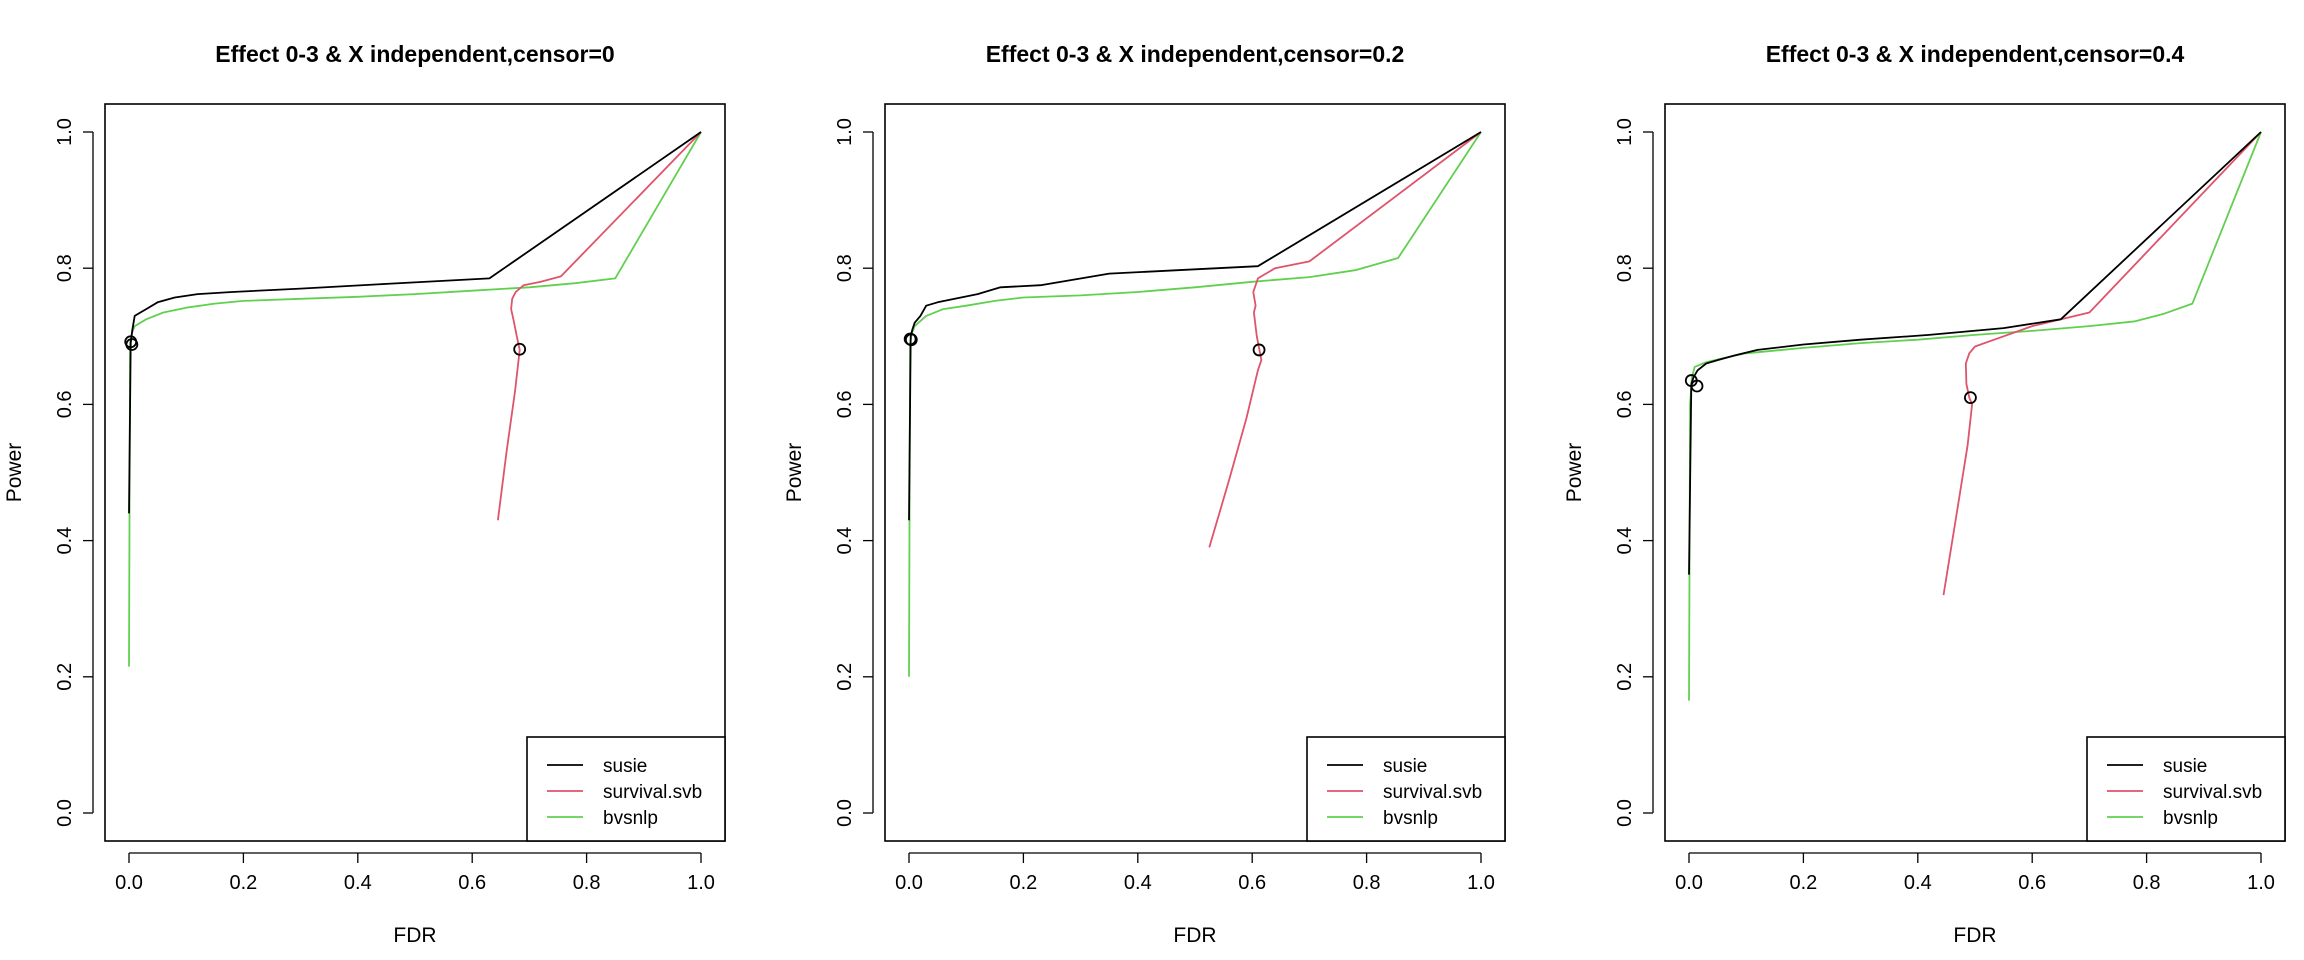  What do you see at coordinates (414, 54) in the screenshot?
I see `chart-title: Effect 0-3 & X independent,censor=0` at bounding box center [414, 54].